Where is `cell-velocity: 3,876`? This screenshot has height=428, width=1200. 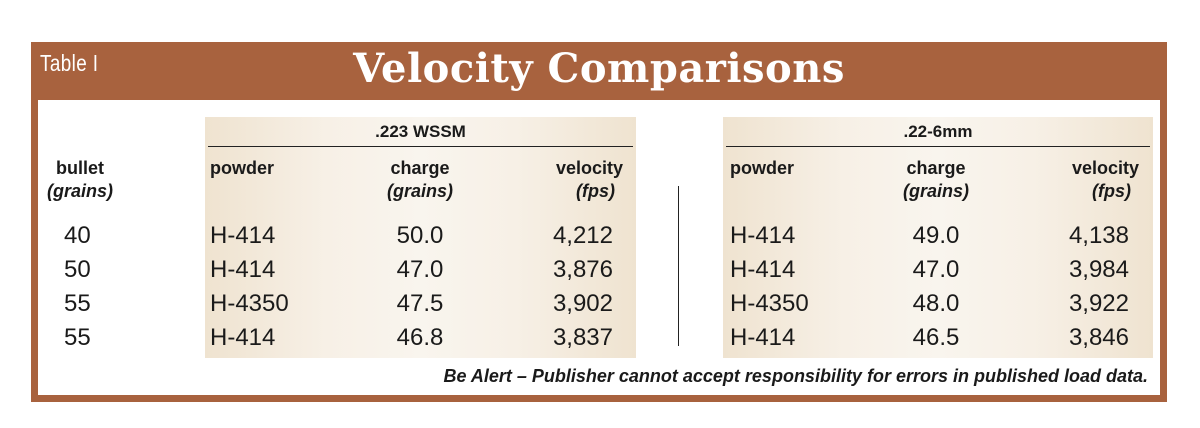
cell-velocity: 3,876 is located at coordinates (582, 269).